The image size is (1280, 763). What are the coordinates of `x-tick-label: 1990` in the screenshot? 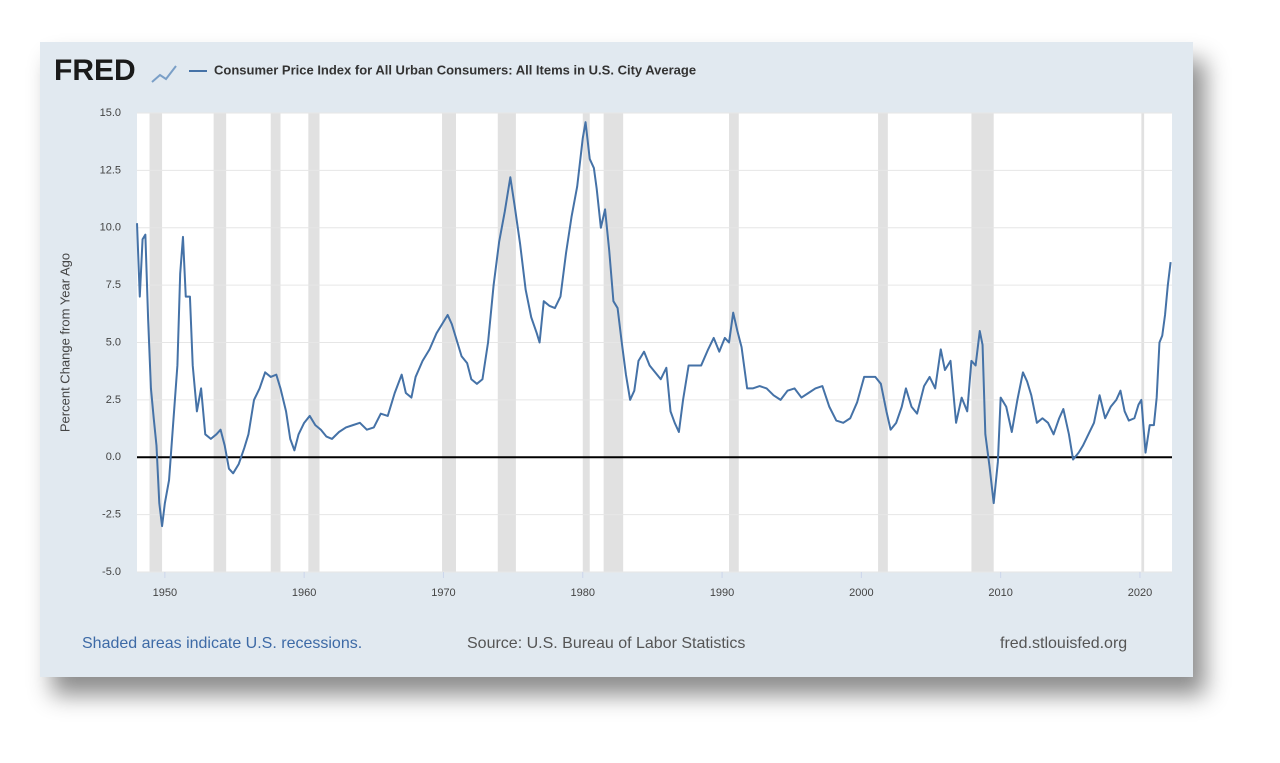 It's located at (722, 593).